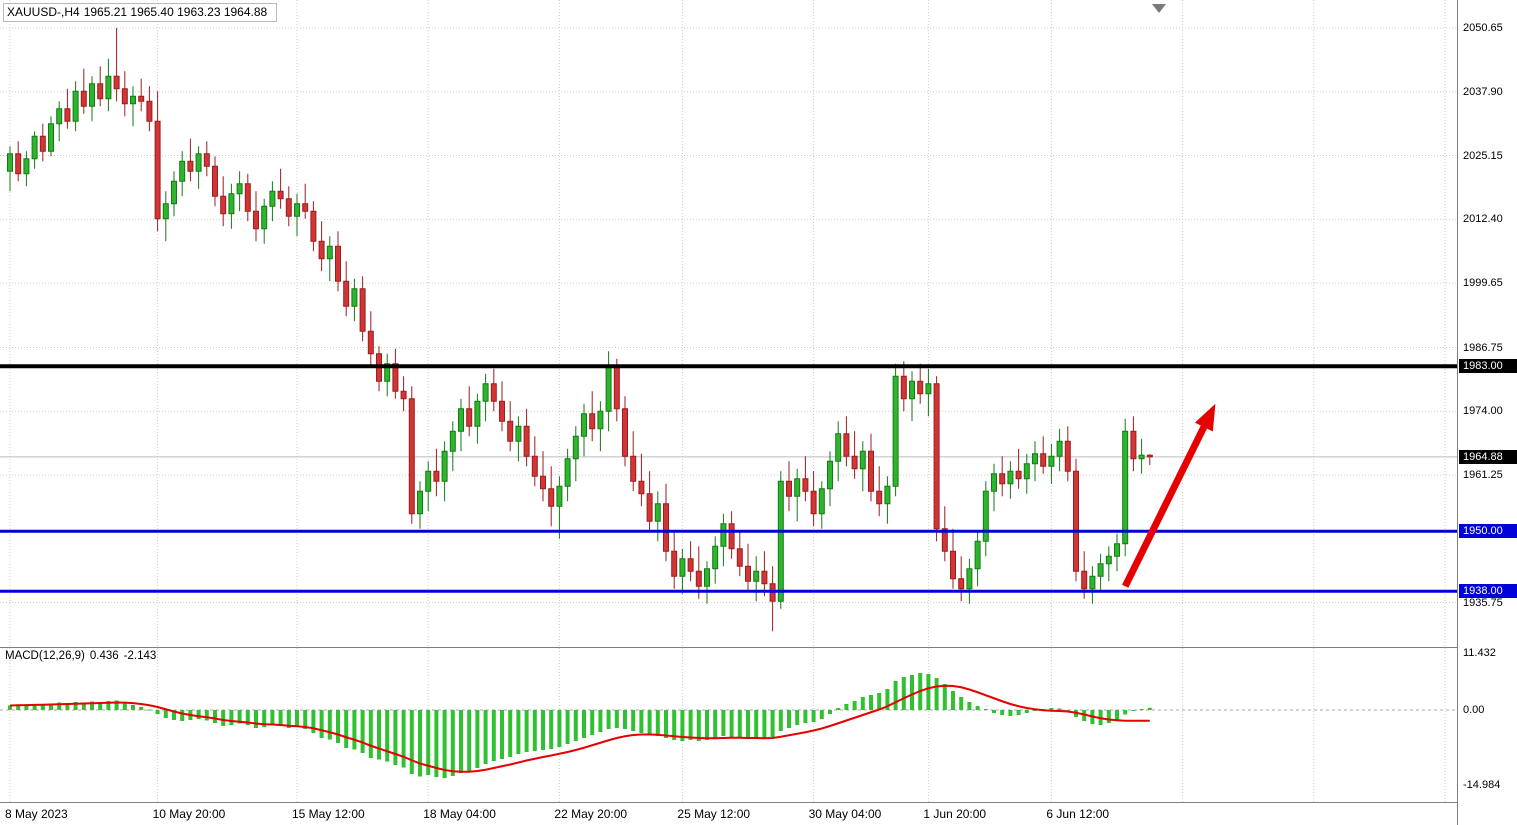 The width and height of the screenshot is (1517, 825). What do you see at coordinates (1165, 506) in the screenshot?
I see `trend-arrow-shaft` at bounding box center [1165, 506].